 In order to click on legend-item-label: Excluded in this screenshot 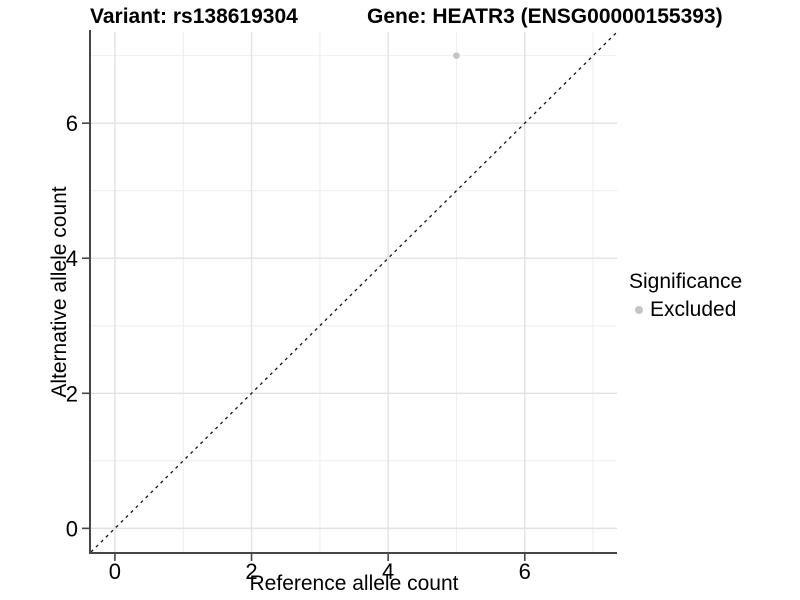, I will do `click(693, 310)`.